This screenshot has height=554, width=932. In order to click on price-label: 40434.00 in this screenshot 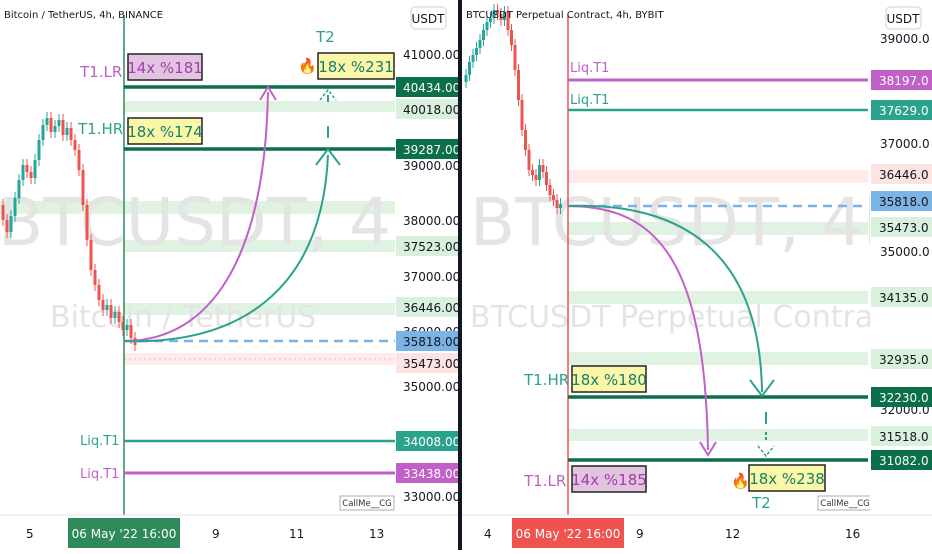, I will do `click(431, 88)`.